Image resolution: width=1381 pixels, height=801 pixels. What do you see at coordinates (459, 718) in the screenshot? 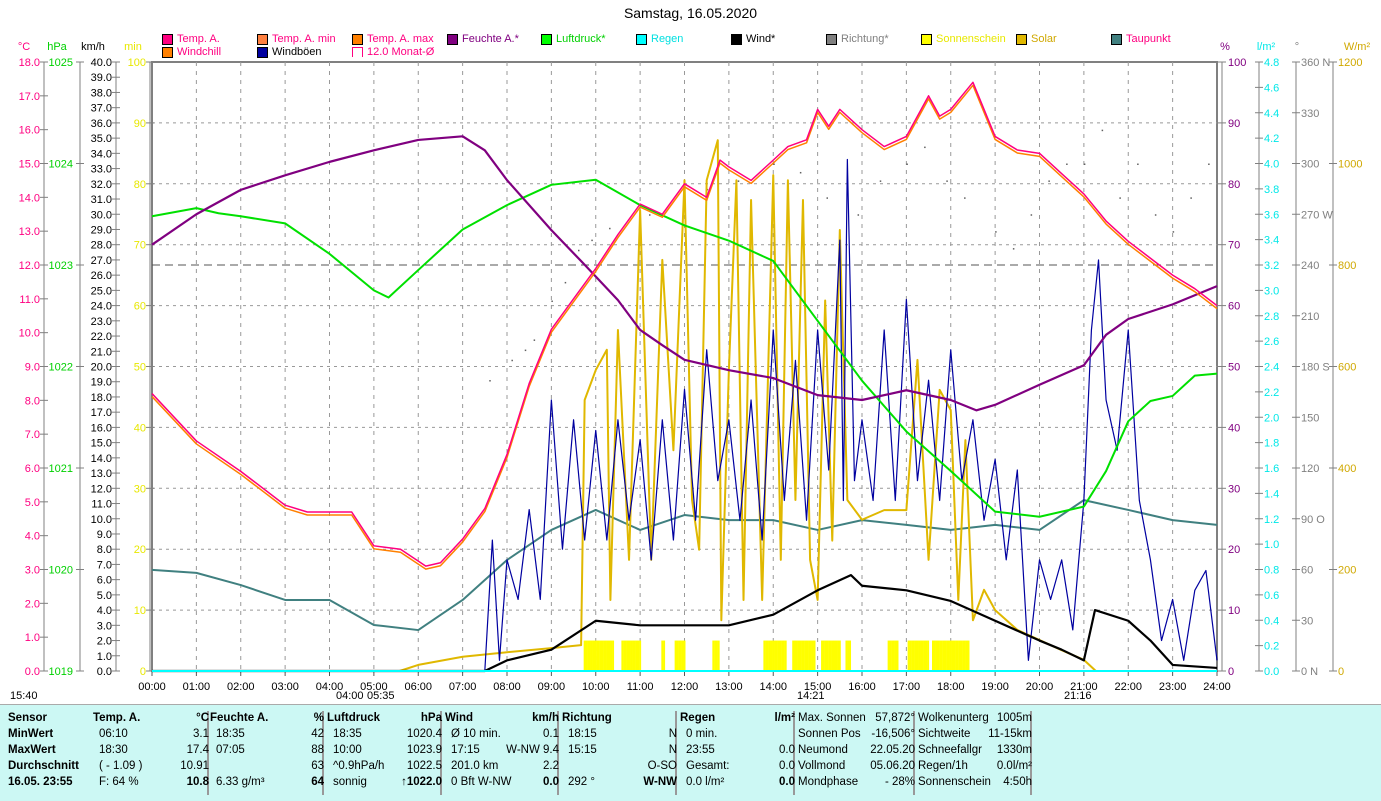
I see `summary-cell: Wind` at bounding box center [459, 718].